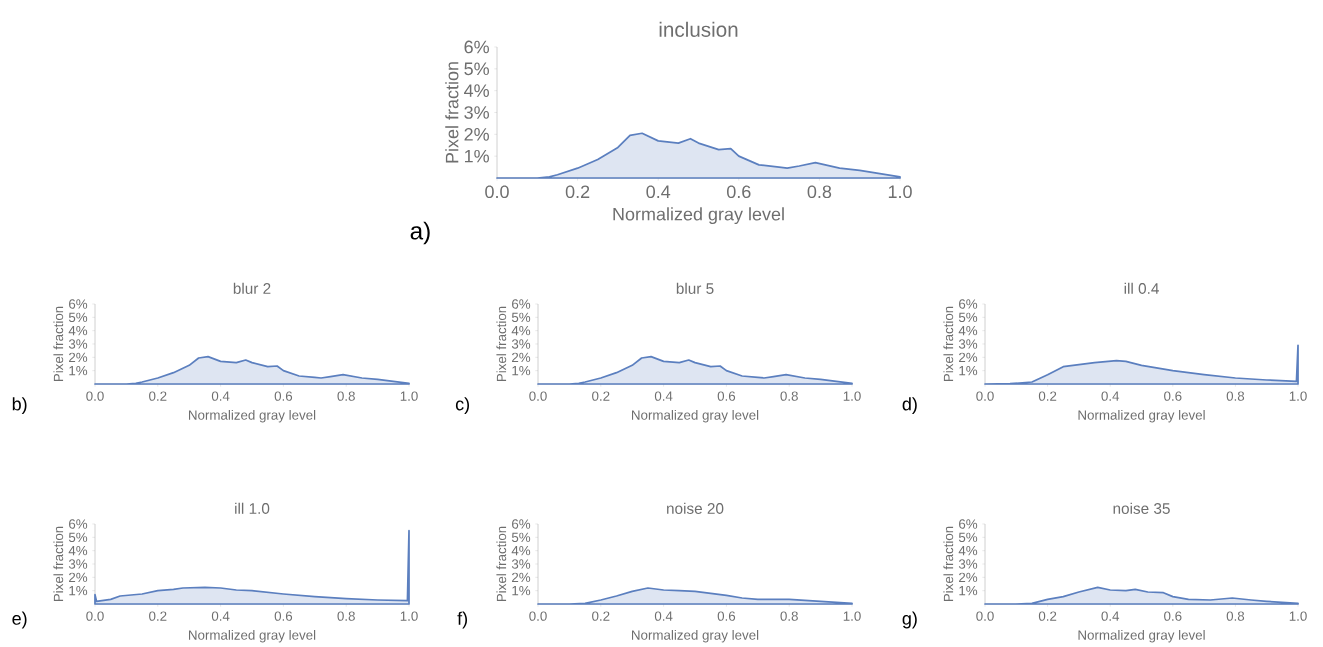  Describe the element at coordinates (252, 288) in the screenshot. I see `chart-title: blur 2` at that location.